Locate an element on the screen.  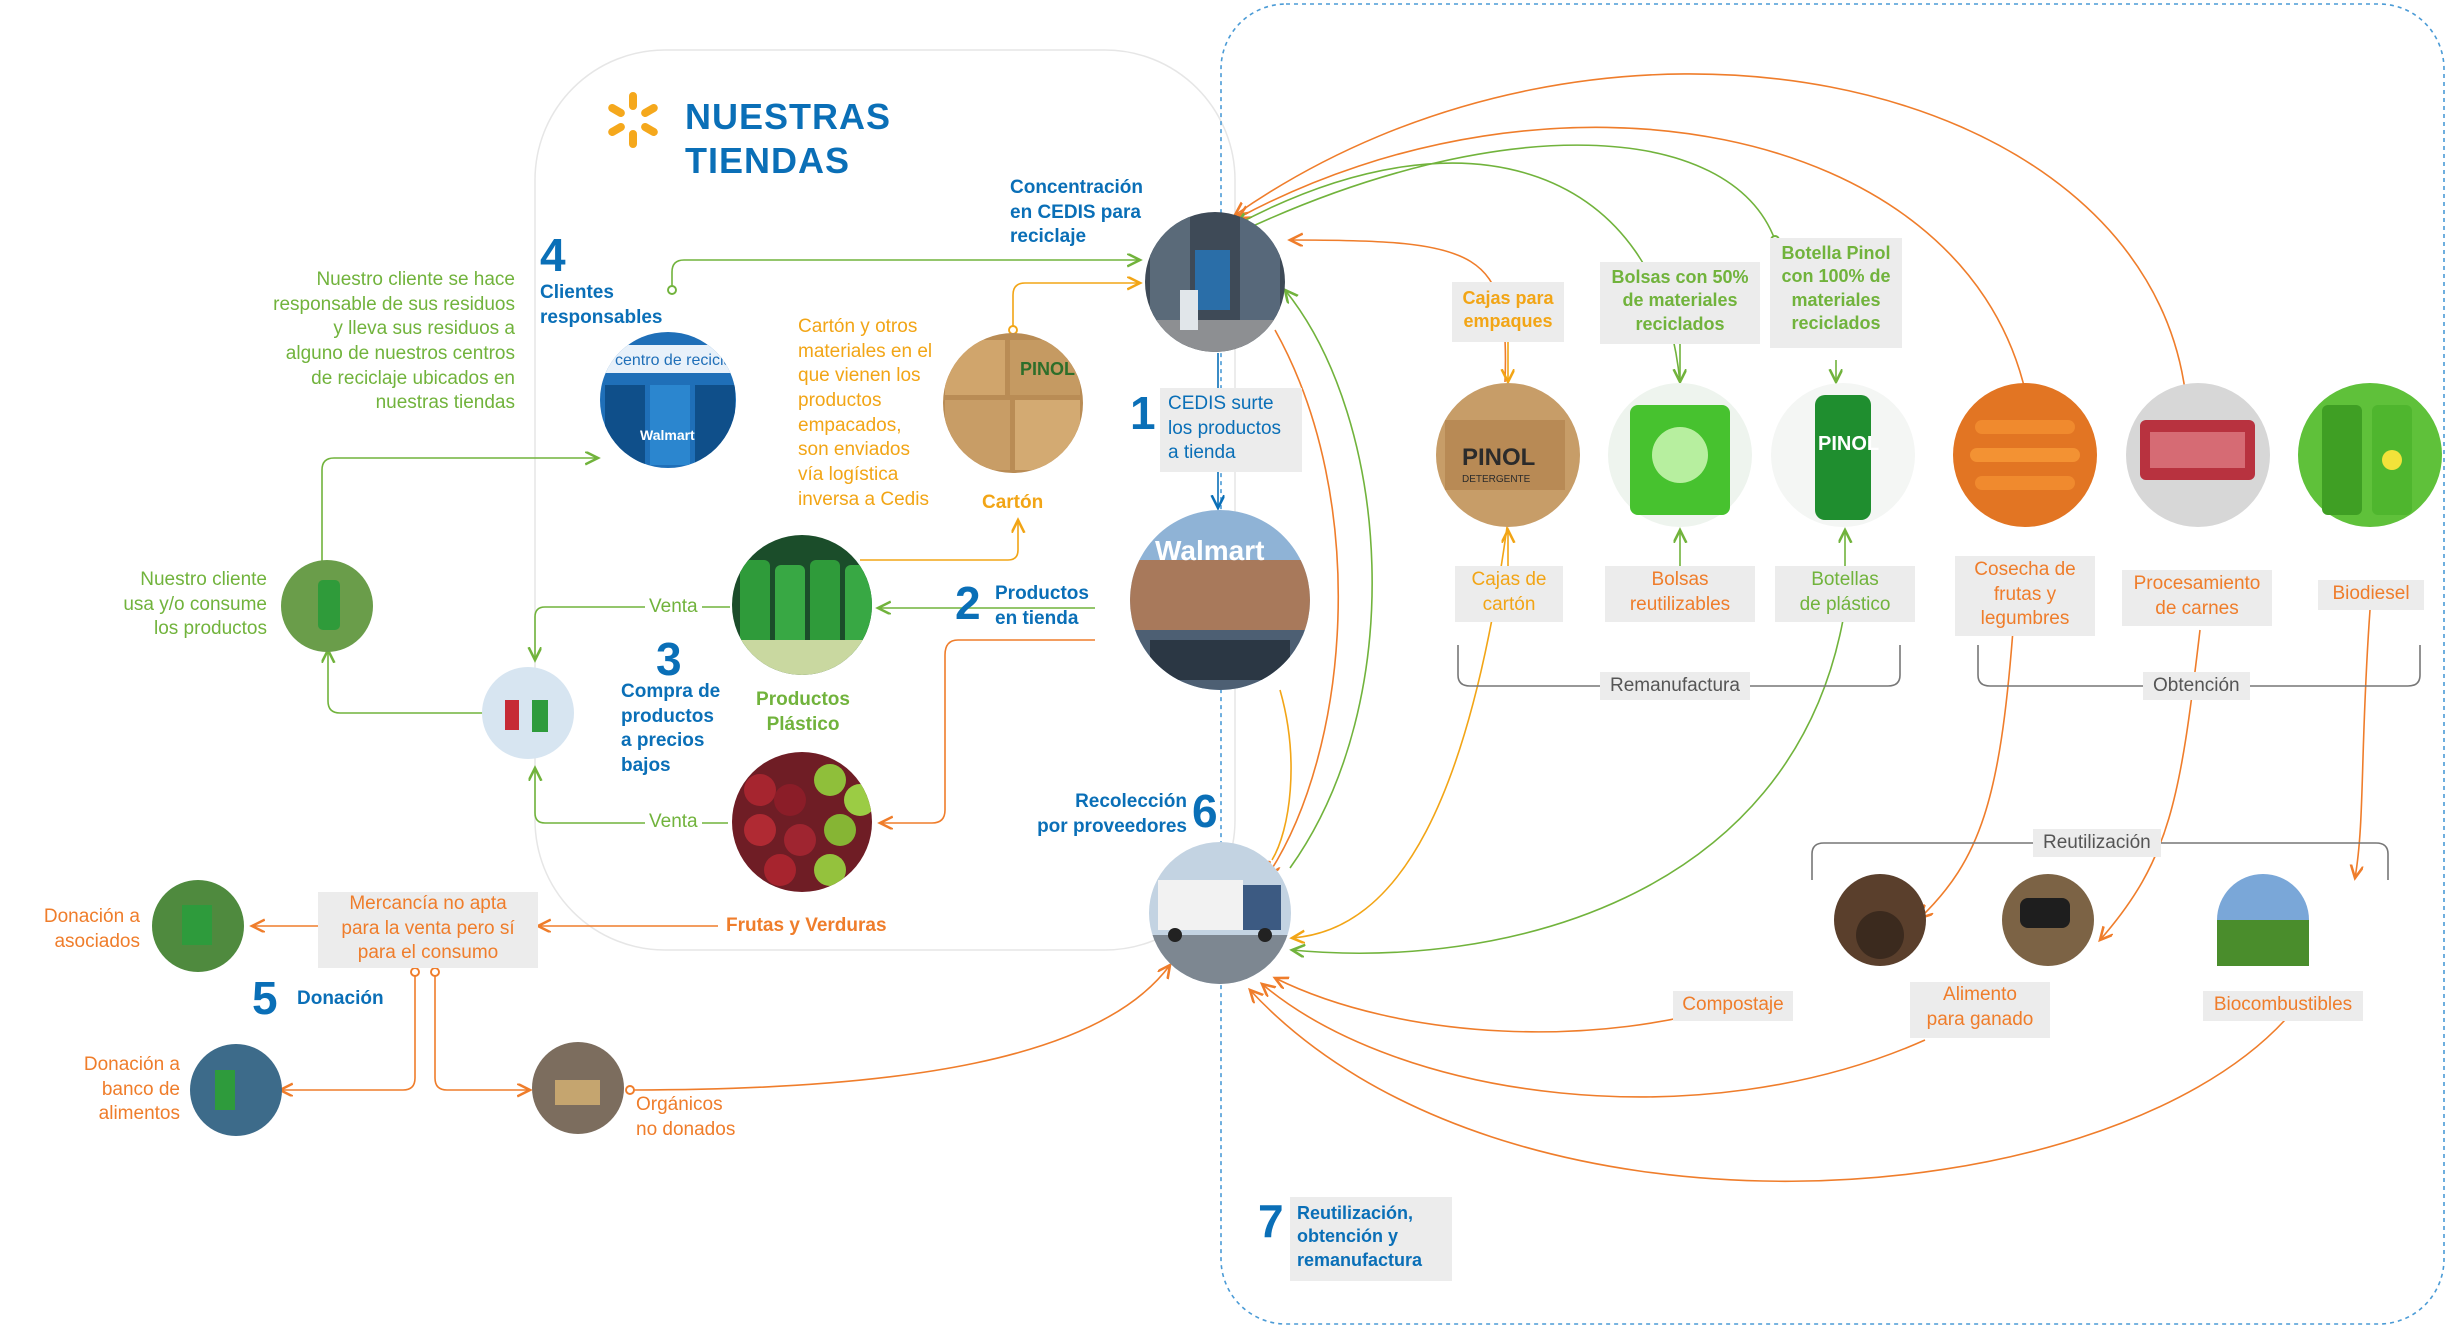
arrow-store-truck-yellow is located at coordinates (1281, 775).